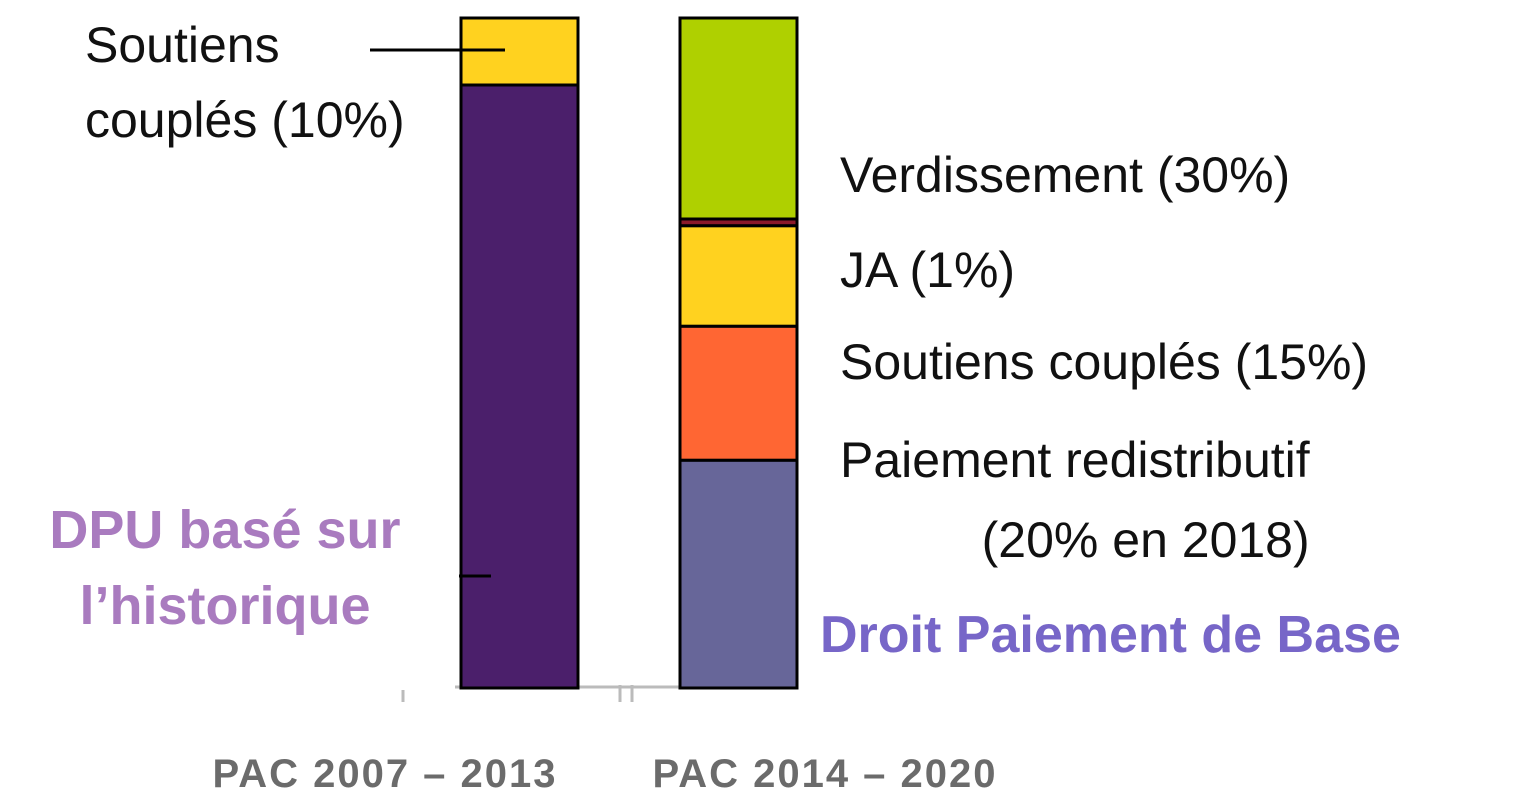 Image resolution: width=1539 pixels, height=797 pixels. I want to click on segment-label: Droit Paiement de Base, so click(1110, 635).